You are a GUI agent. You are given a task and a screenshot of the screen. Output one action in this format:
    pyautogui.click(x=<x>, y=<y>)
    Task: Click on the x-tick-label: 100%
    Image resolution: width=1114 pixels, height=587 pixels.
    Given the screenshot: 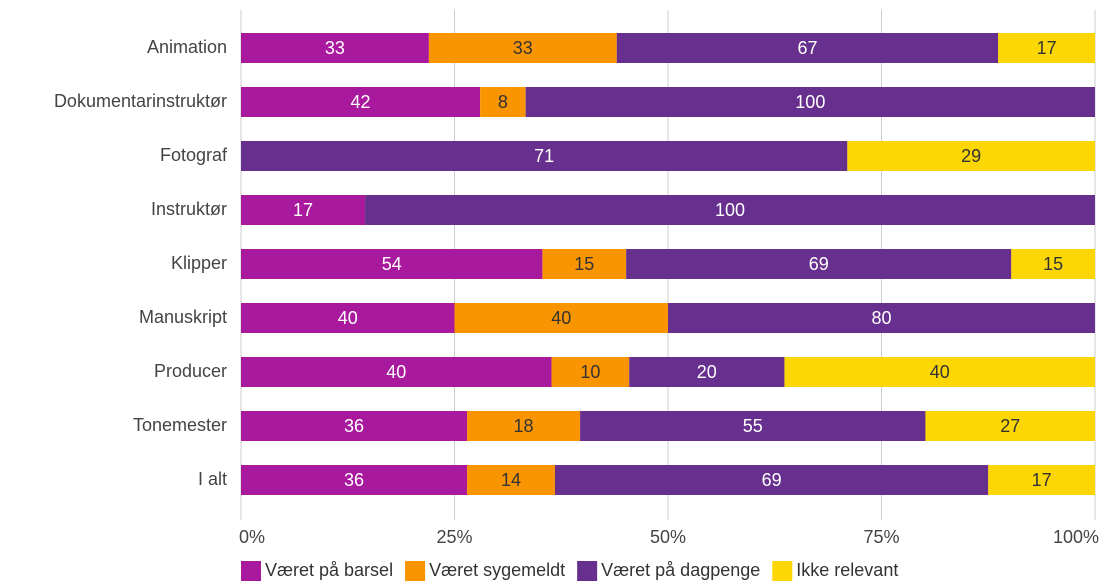 What is the action you would take?
    pyautogui.click(x=1076, y=537)
    